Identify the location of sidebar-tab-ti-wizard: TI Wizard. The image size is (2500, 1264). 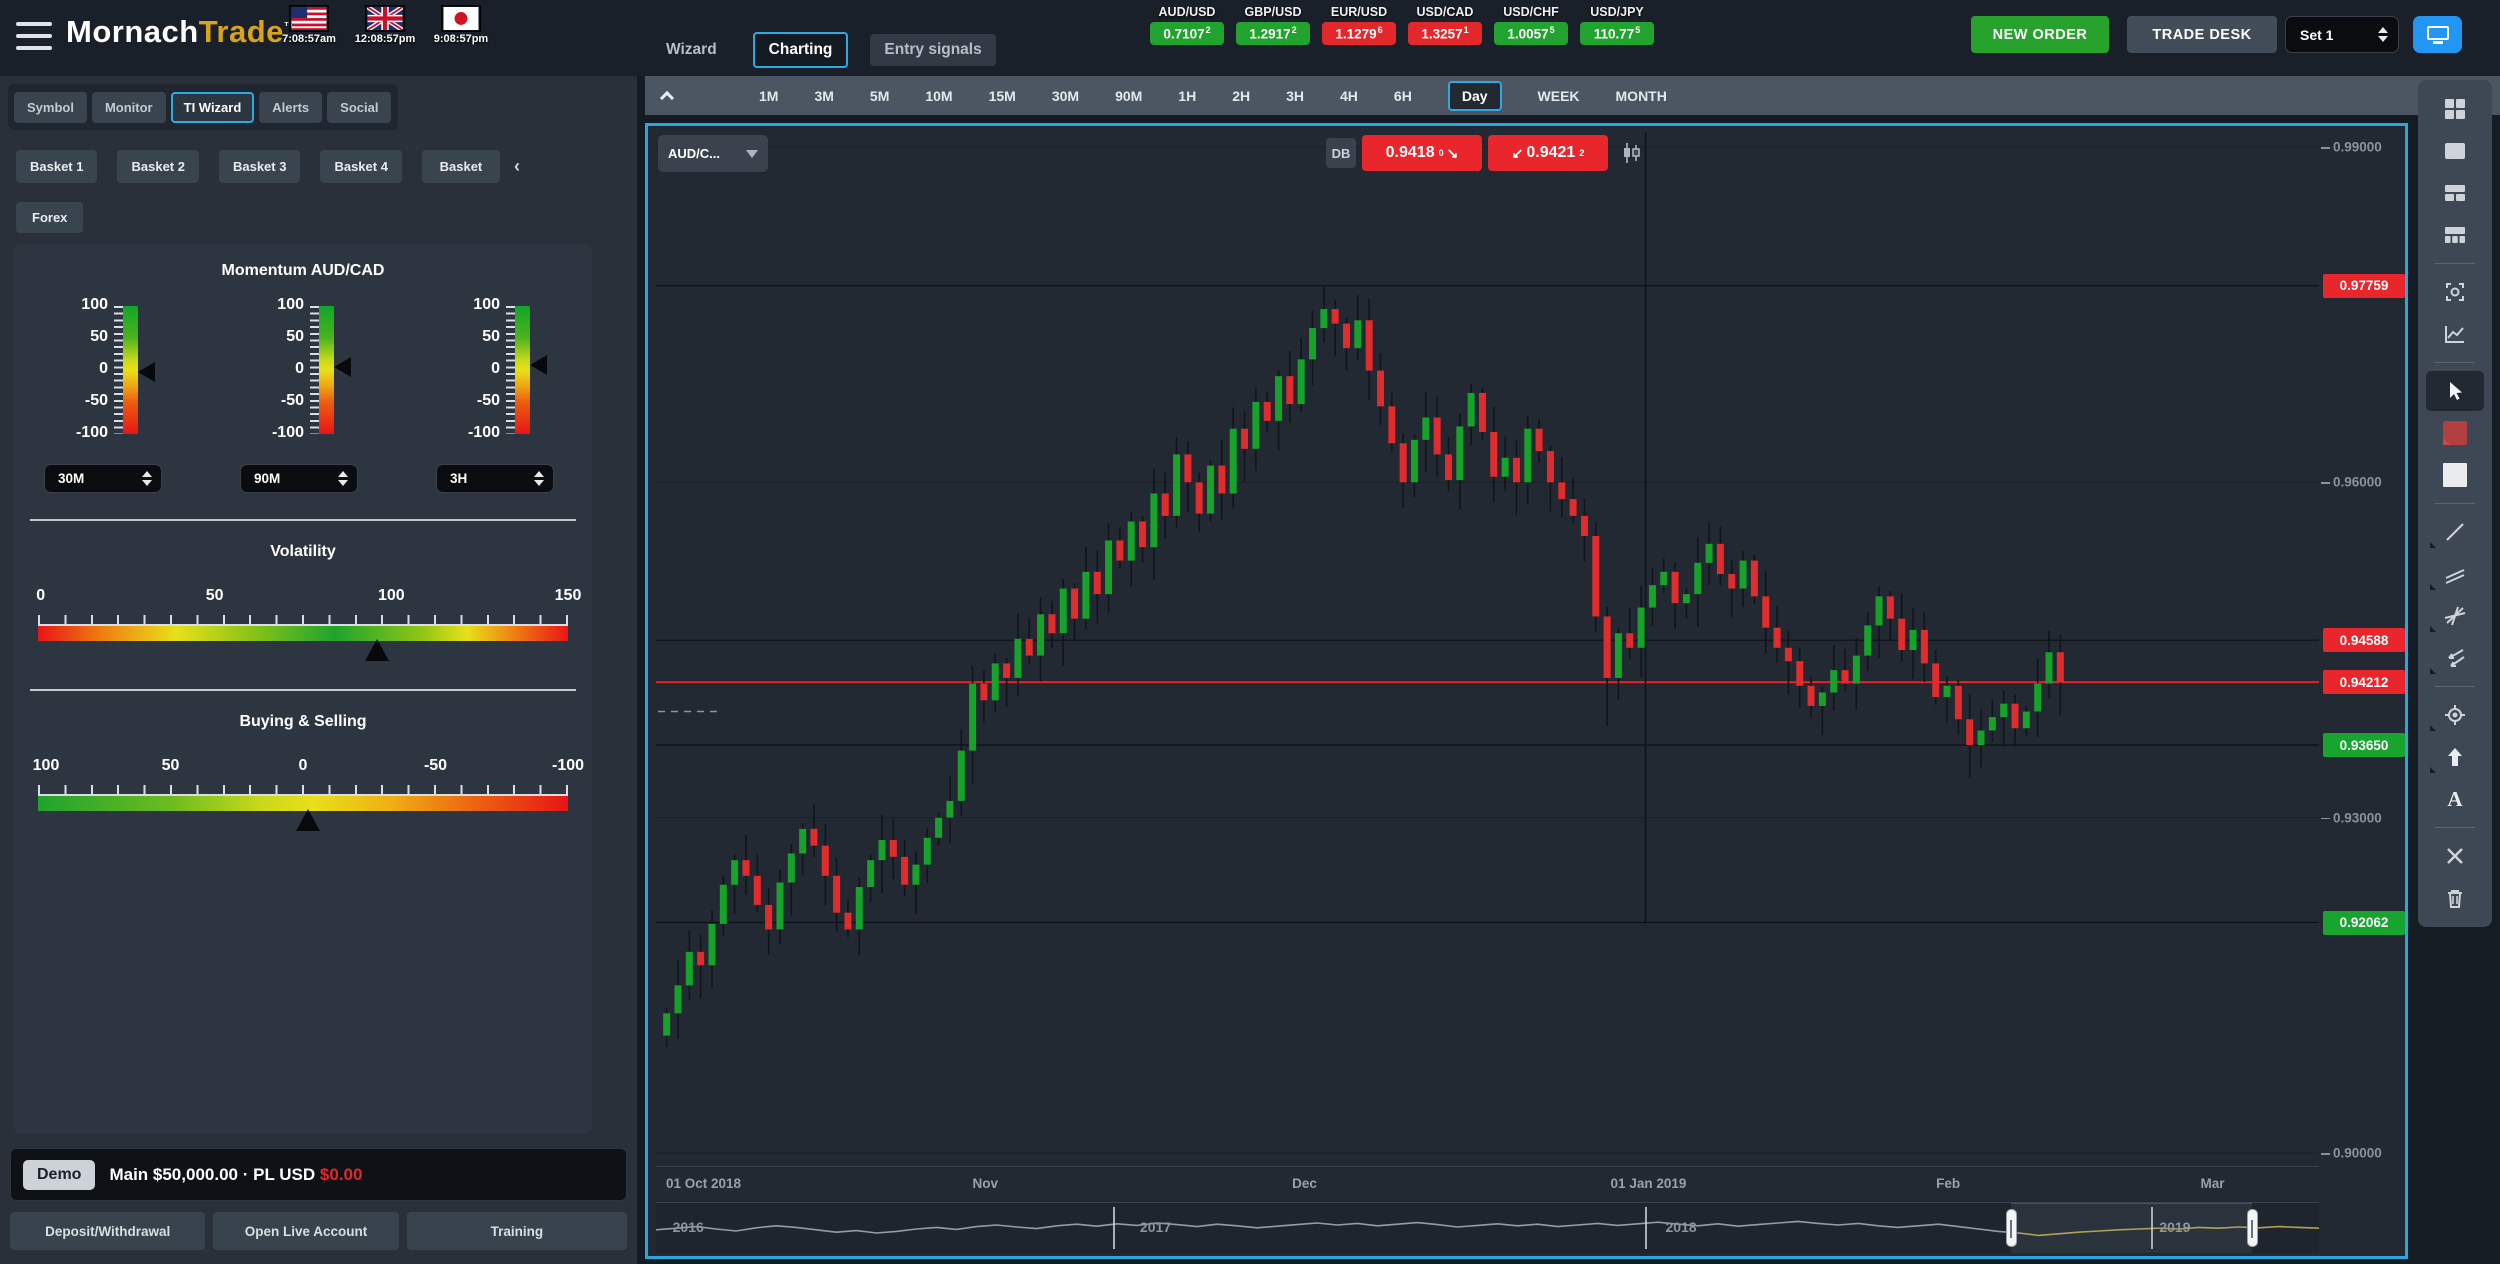
(212, 107).